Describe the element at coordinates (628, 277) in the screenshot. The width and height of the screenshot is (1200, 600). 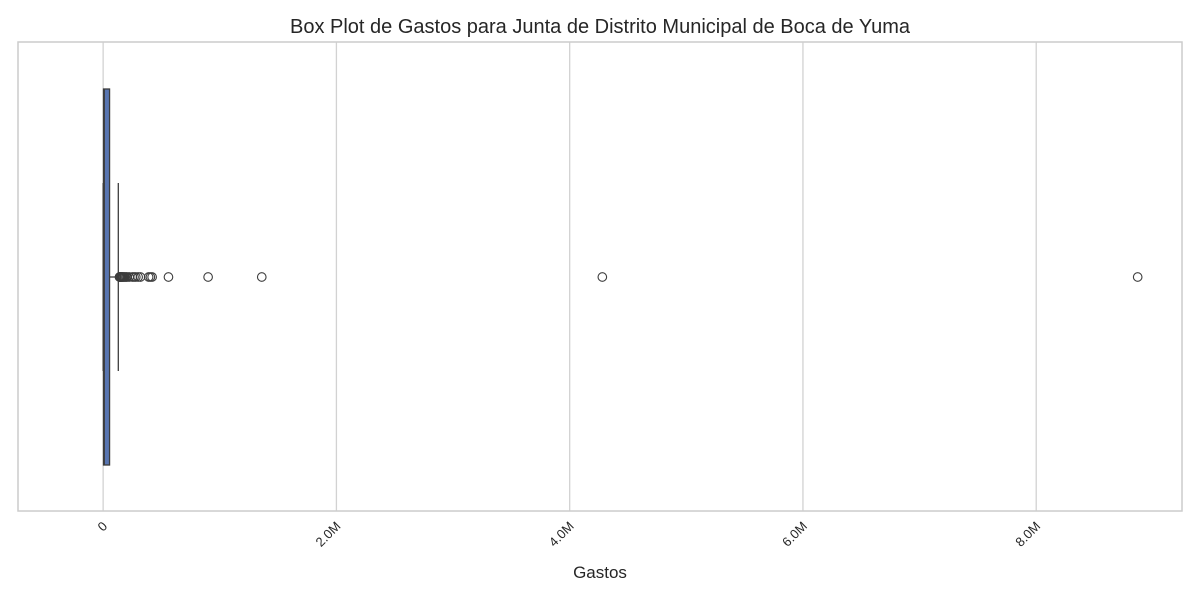
I see `outlier-points` at that location.